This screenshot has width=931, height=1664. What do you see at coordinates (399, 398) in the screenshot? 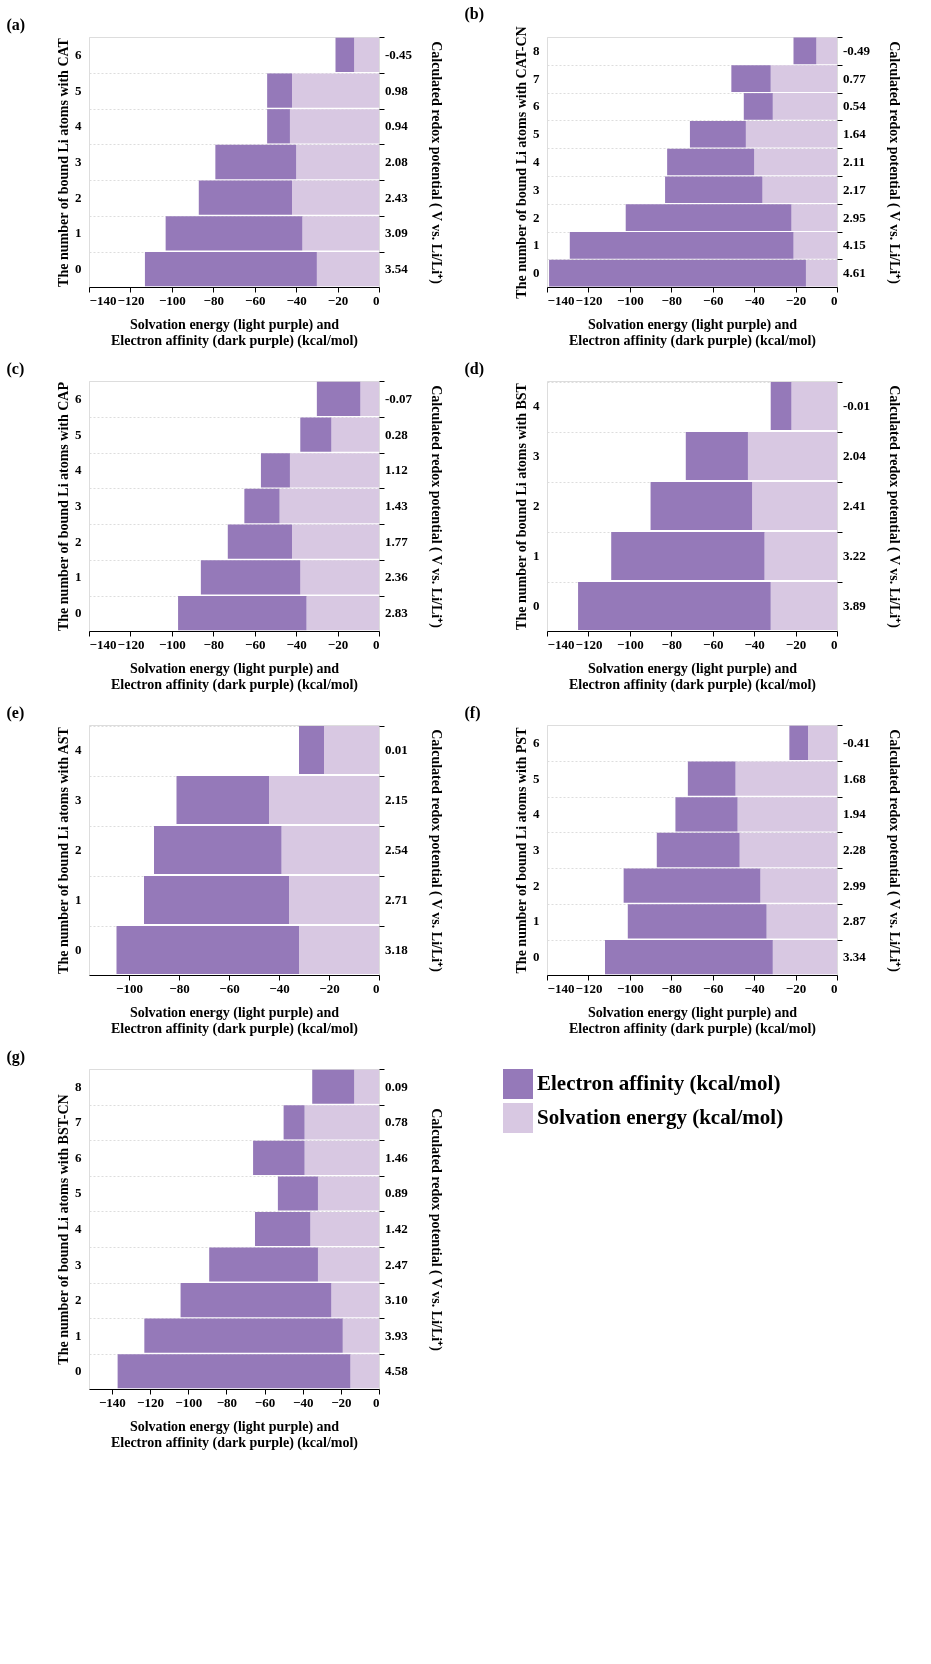
I see `text: -0.07` at bounding box center [399, 398].